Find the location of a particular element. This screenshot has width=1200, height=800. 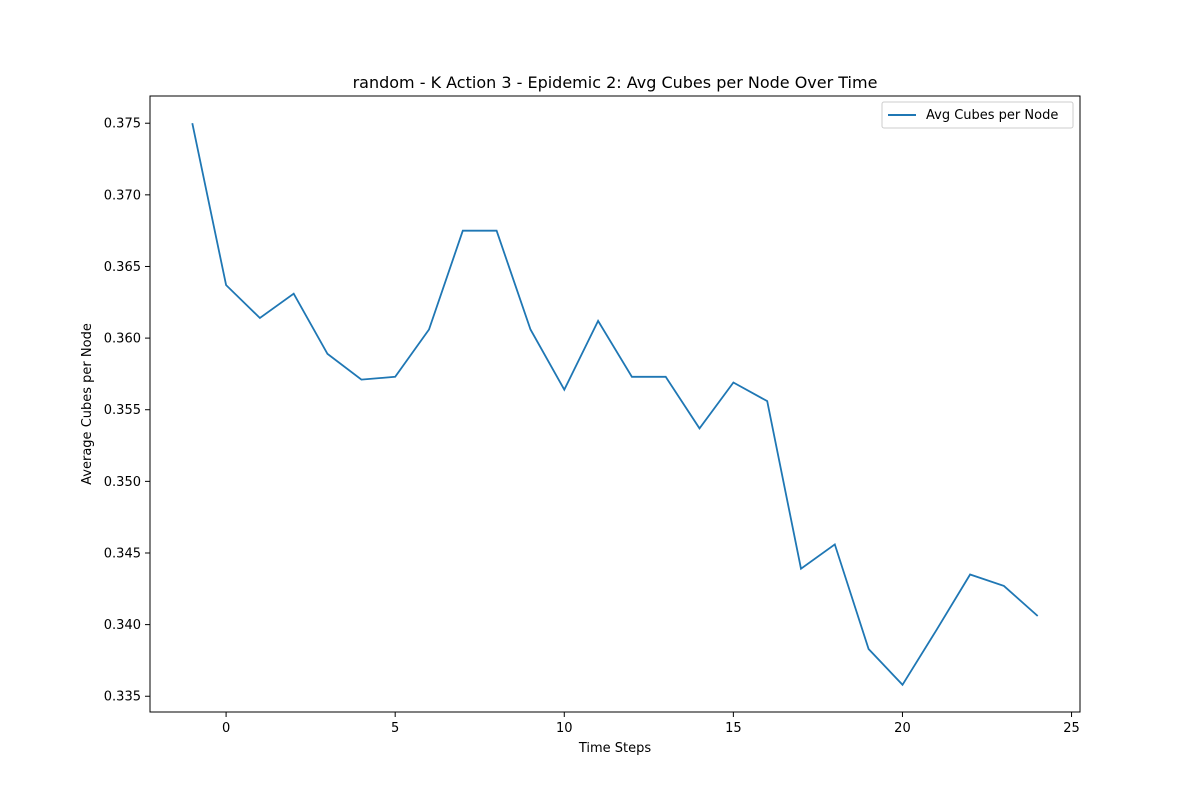

y-tick-label: 0.365 is located at coordinates (122, 267).